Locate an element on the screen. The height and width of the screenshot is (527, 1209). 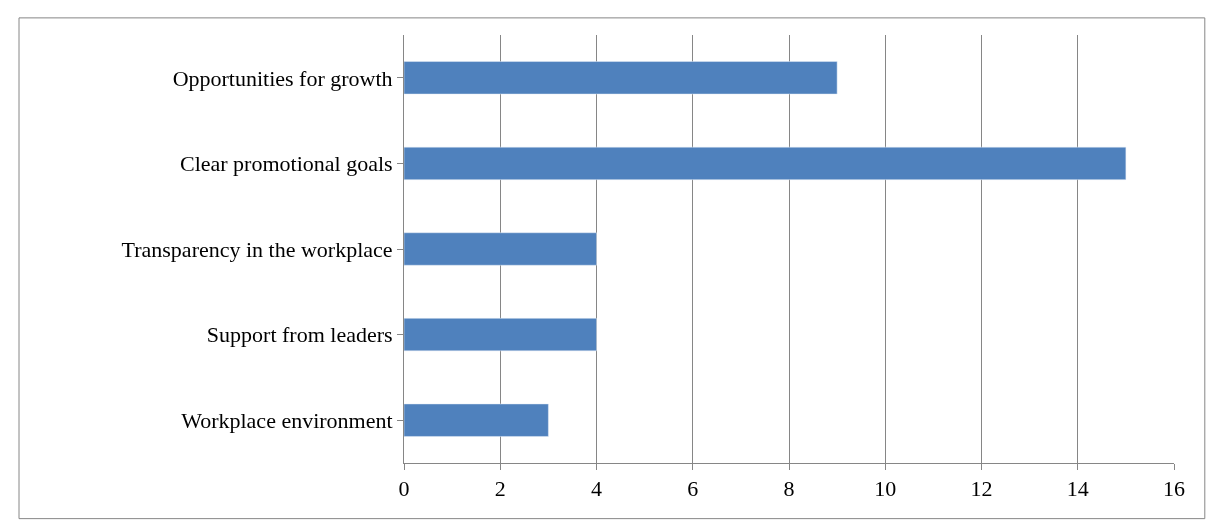
x-tick-label: 16 is located at coordinates (1174, 489).